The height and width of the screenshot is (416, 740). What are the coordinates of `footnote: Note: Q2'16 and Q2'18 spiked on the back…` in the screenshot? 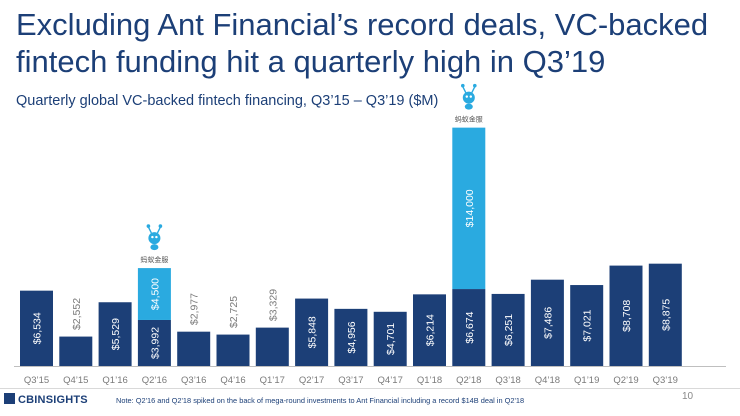 It's located at (320, 400).